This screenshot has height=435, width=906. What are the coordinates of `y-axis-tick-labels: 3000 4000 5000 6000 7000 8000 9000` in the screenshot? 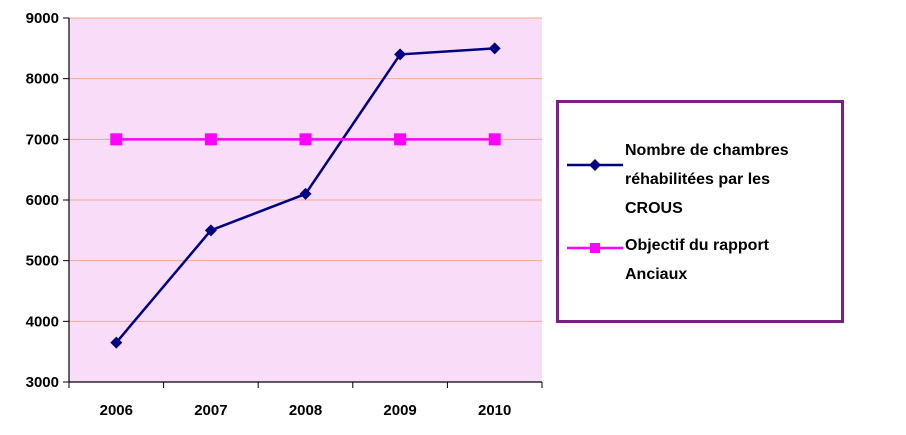 It's located at (42, 200).